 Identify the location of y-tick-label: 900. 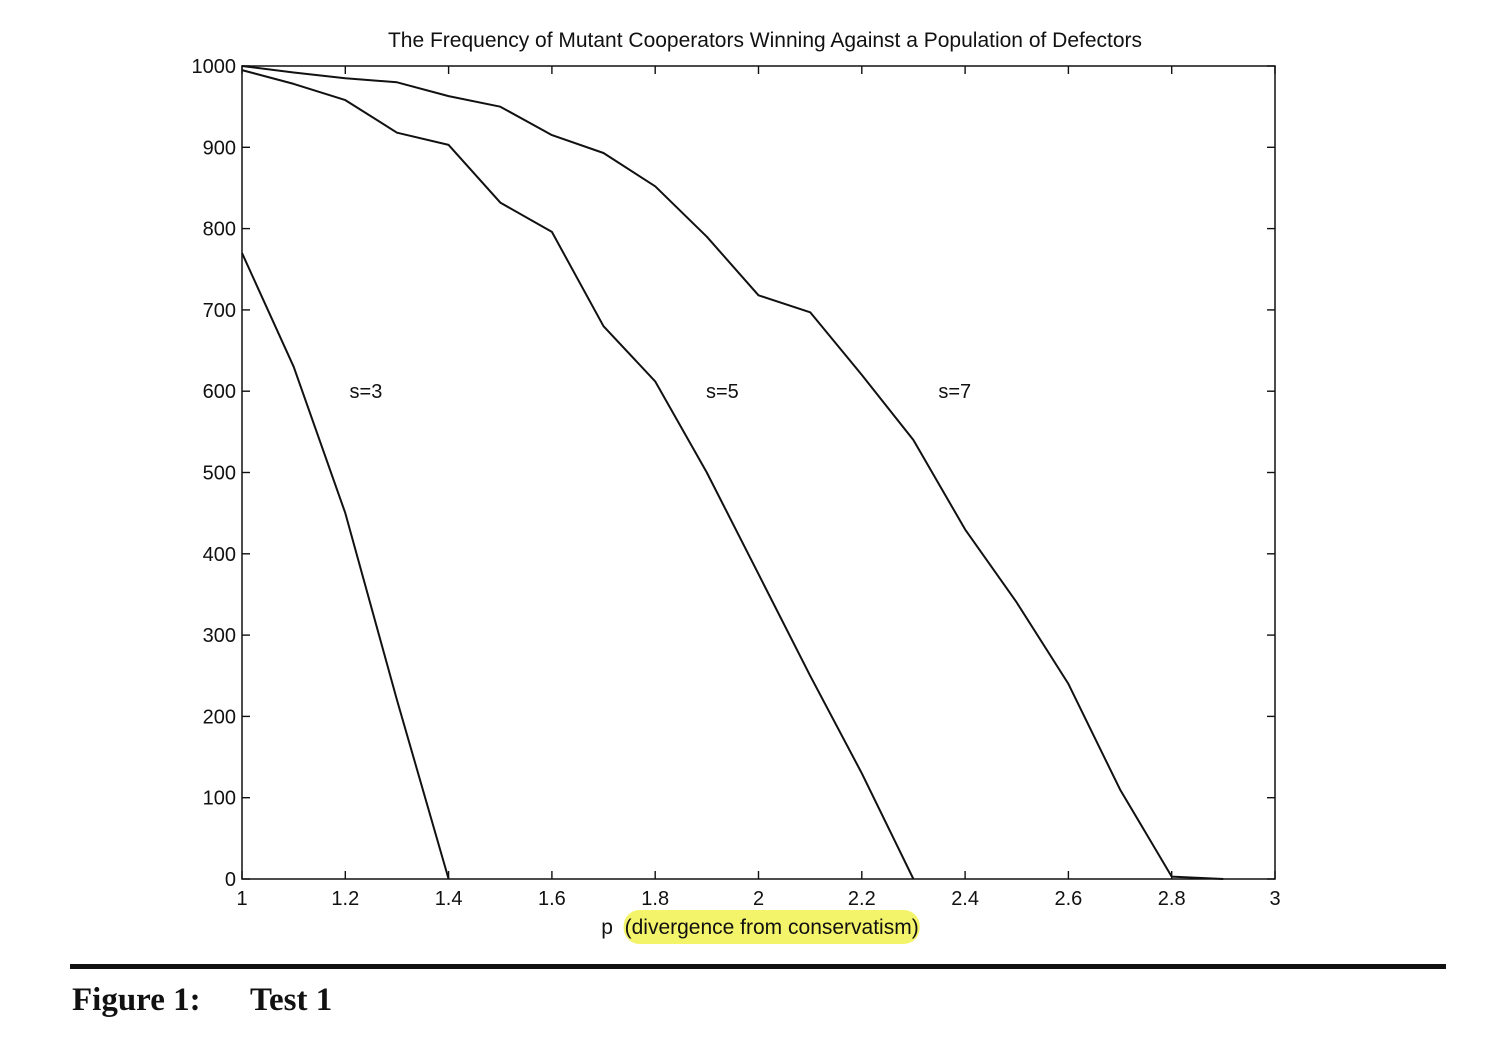
(219, 148).